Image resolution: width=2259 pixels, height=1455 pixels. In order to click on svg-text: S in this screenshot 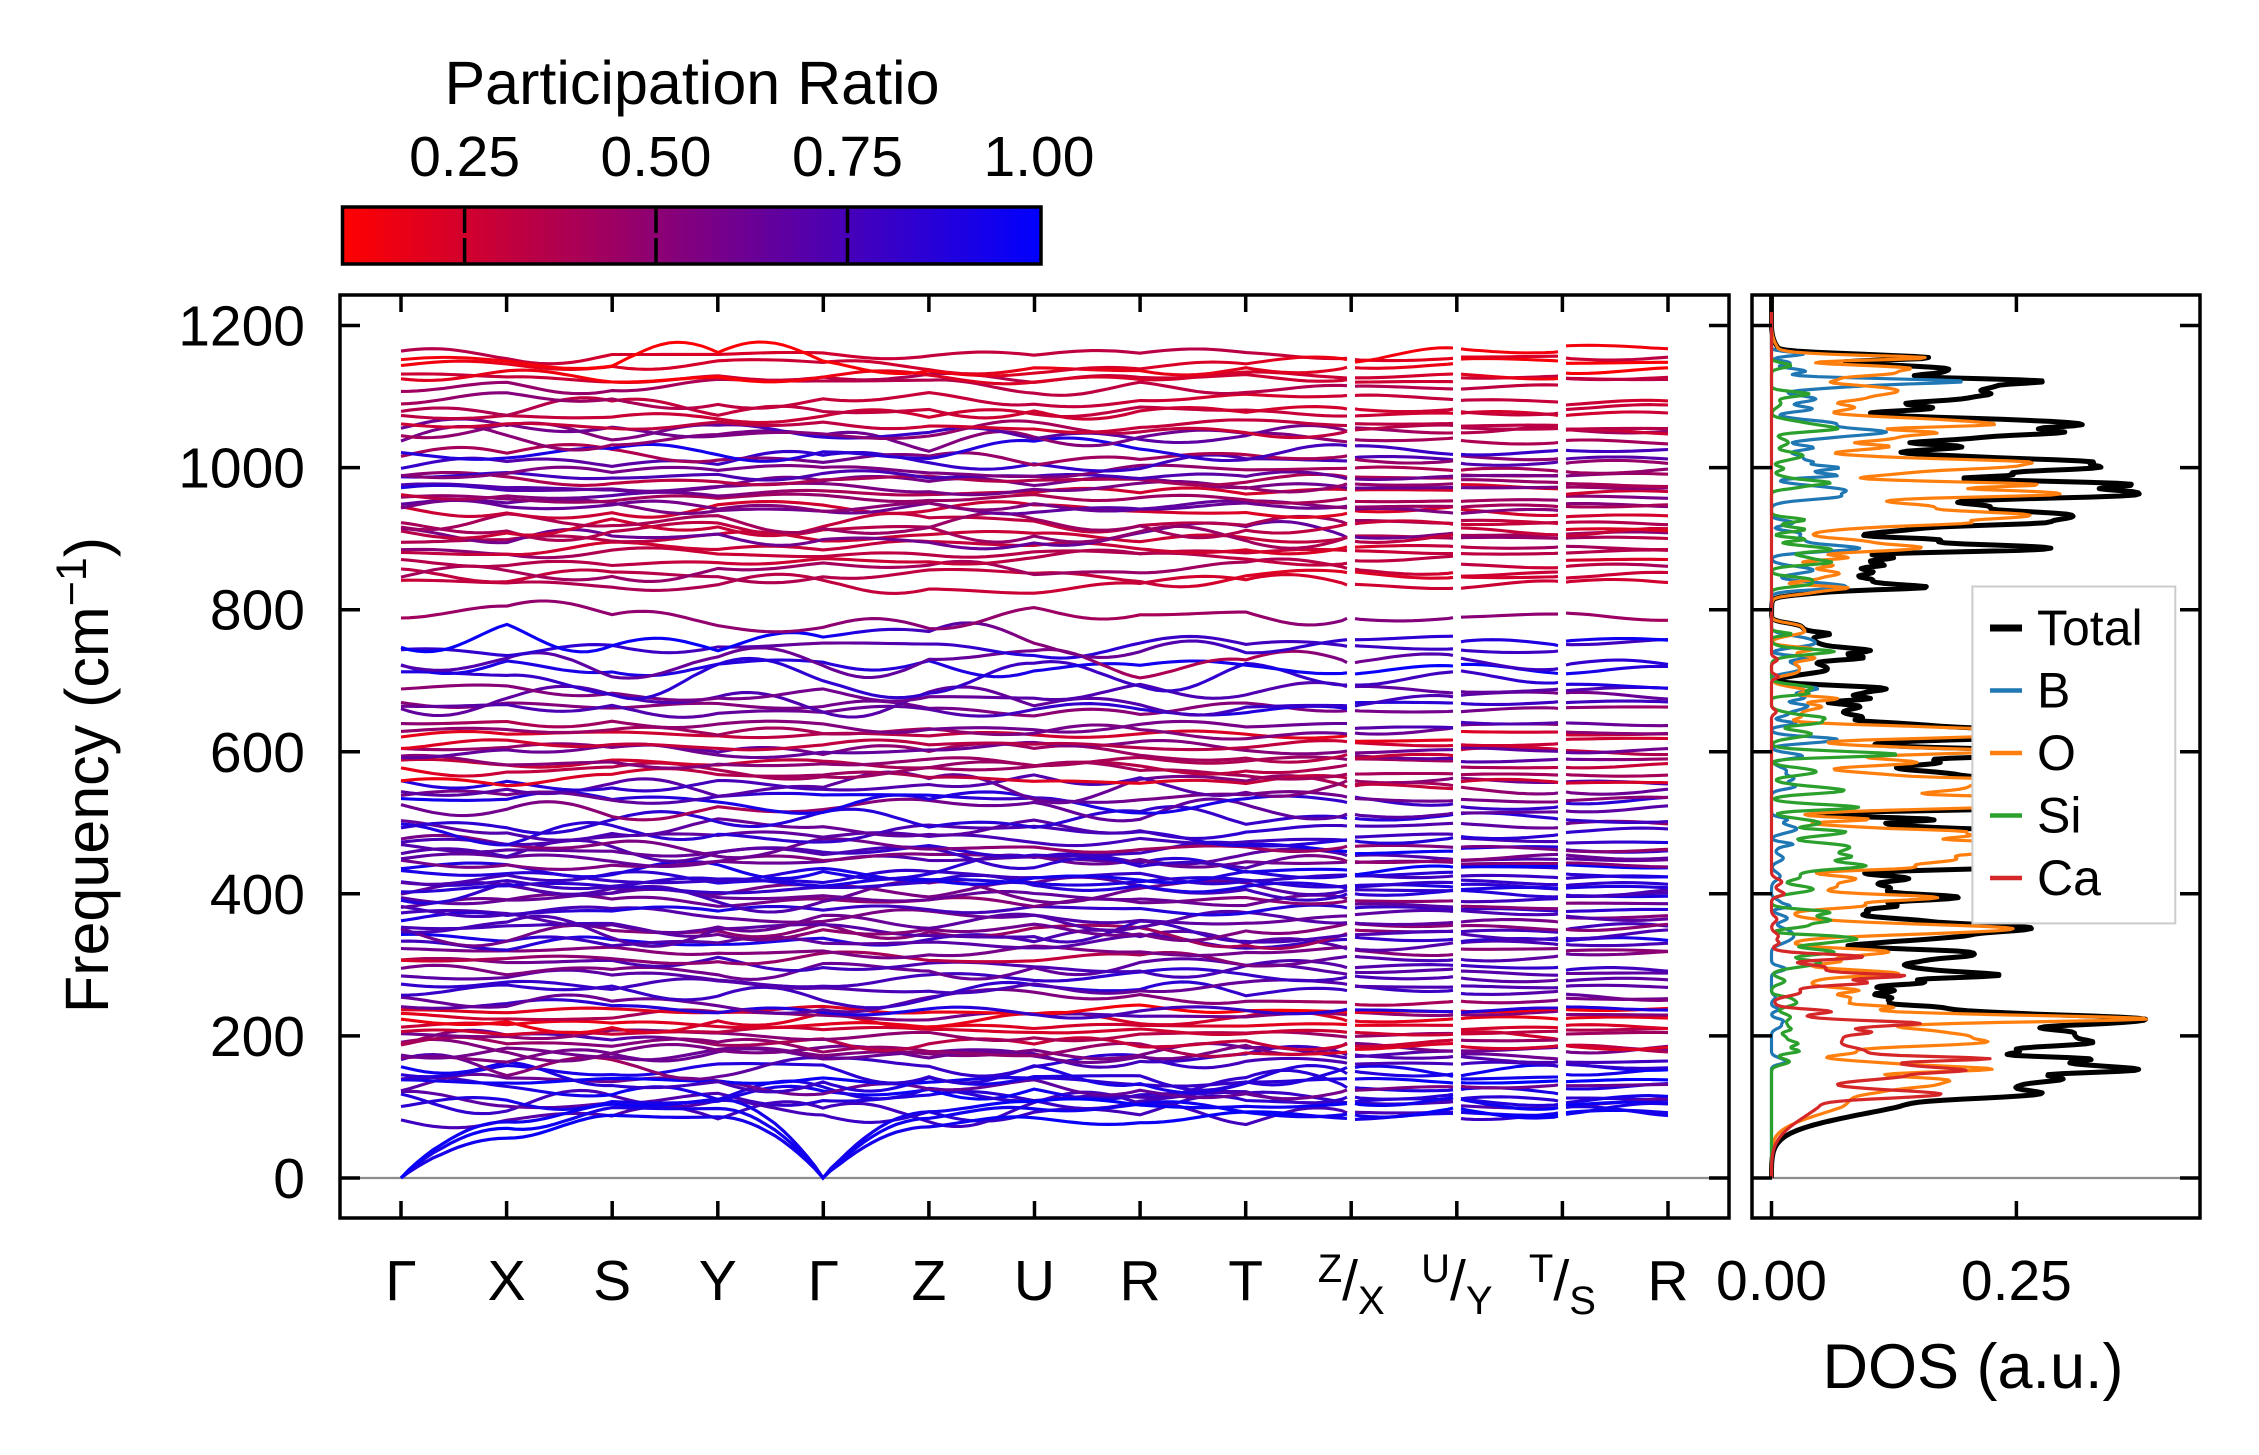, I will do `click(612, 1281)`.